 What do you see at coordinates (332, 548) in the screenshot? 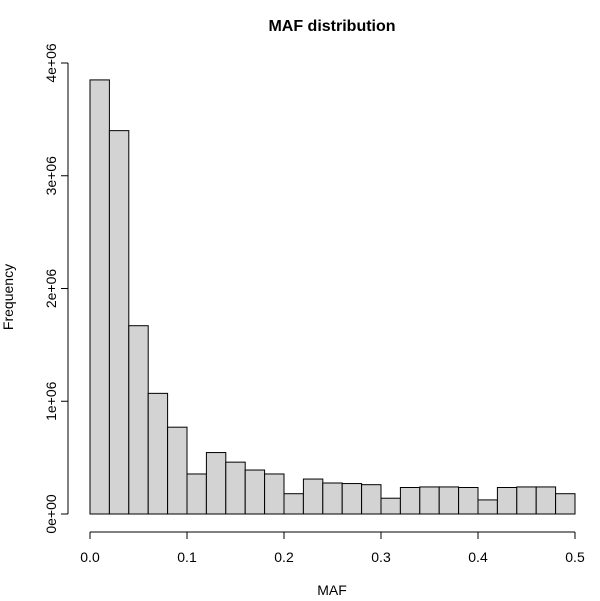
I see `x-axis: 0.0 0.1 0.2 0.3 0.4 0.5` at bounding box center [332, 548].